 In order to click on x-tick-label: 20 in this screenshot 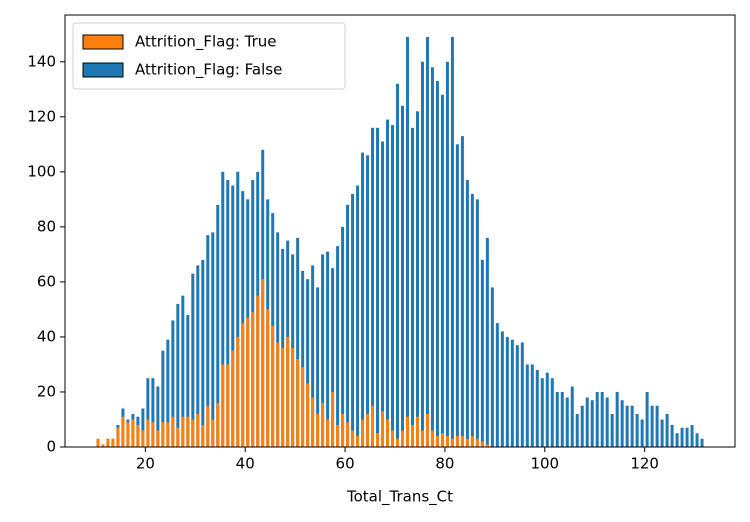, I will do `click(145, 464)`.